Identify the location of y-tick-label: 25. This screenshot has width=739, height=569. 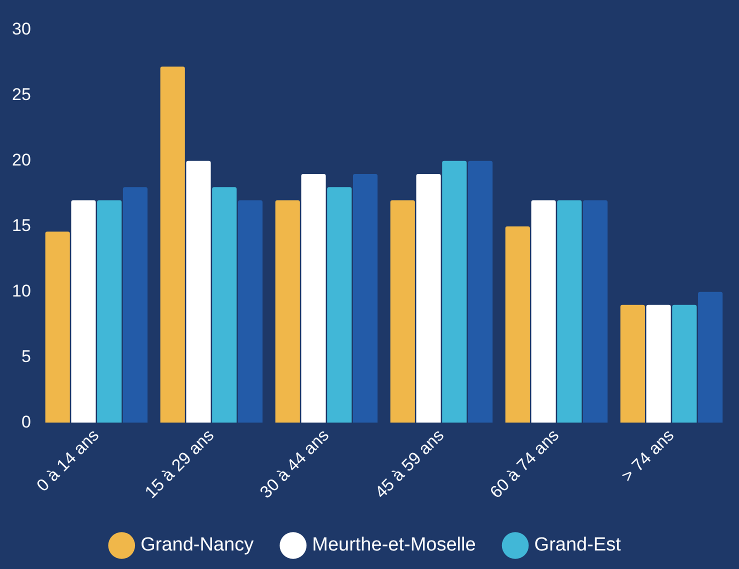
(21, 94).